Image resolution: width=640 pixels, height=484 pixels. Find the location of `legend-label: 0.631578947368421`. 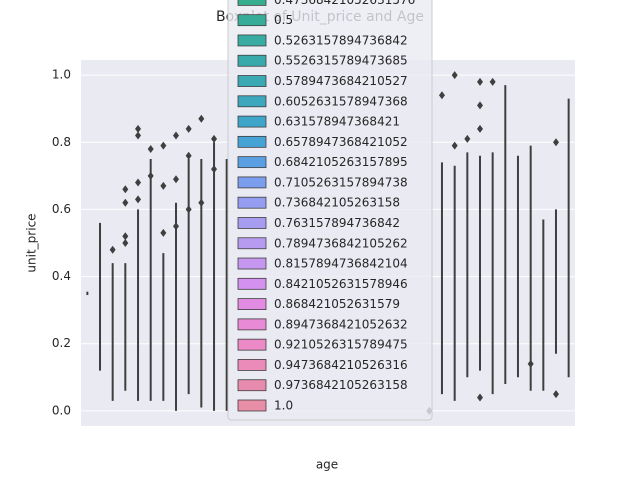

legend-label: 0.631578947368421 is located at coordinates (337, 122).